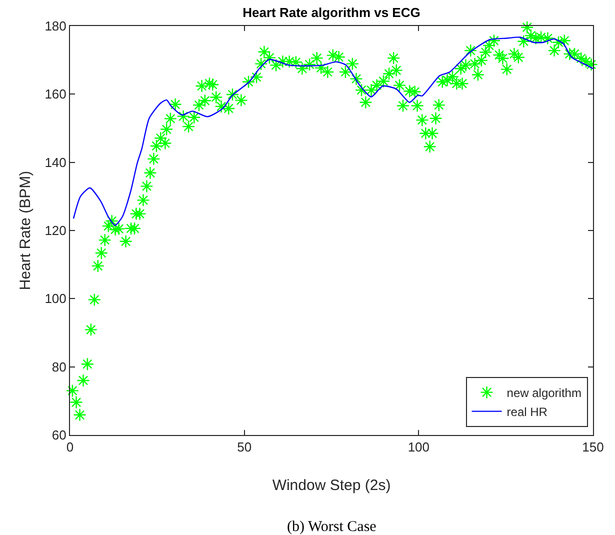  What do you see at coordinates (544, 393) in the screenshot?
I see `legend-label: new algorithm` at bounding box center [544, 393].